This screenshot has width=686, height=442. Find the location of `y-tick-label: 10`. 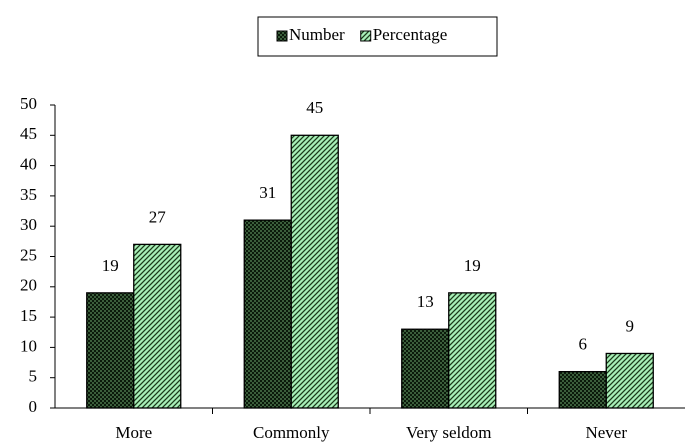

y-tick-label: 10 is located at coordinates (28, 345).